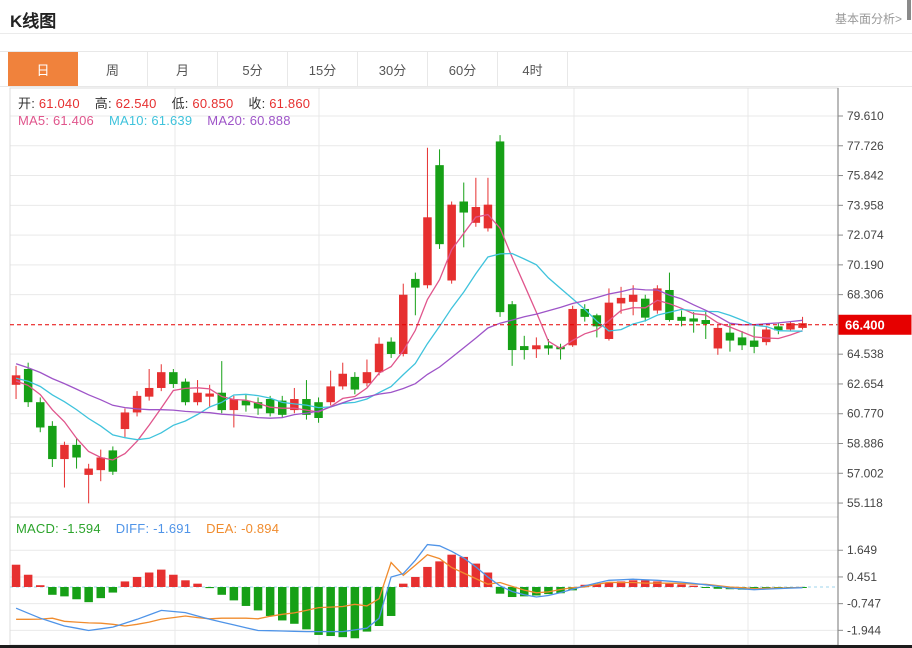 This screenshot has width=912, height=648. What do you see at coordinates (393, 69) in the screenshot?
I see `tab-30min: 30分` at bounding box center [393, 69].